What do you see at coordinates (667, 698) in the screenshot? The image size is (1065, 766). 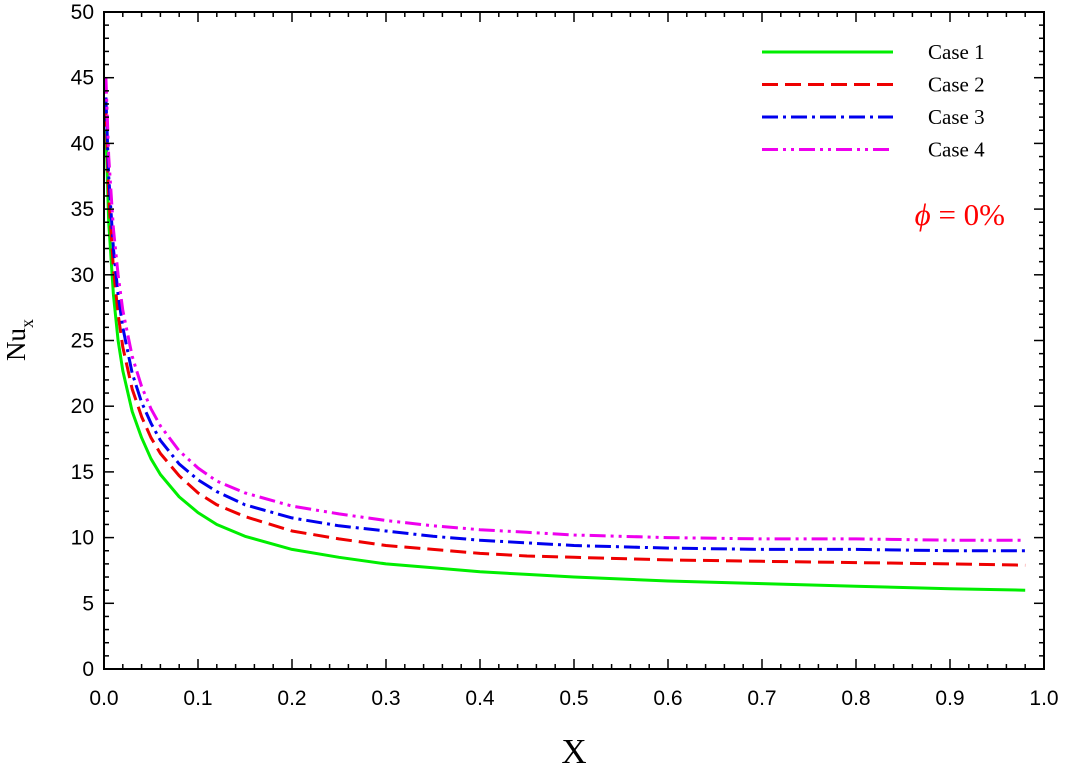 I see `x-tick-label: 0.6` at bounding box center [667, 698].